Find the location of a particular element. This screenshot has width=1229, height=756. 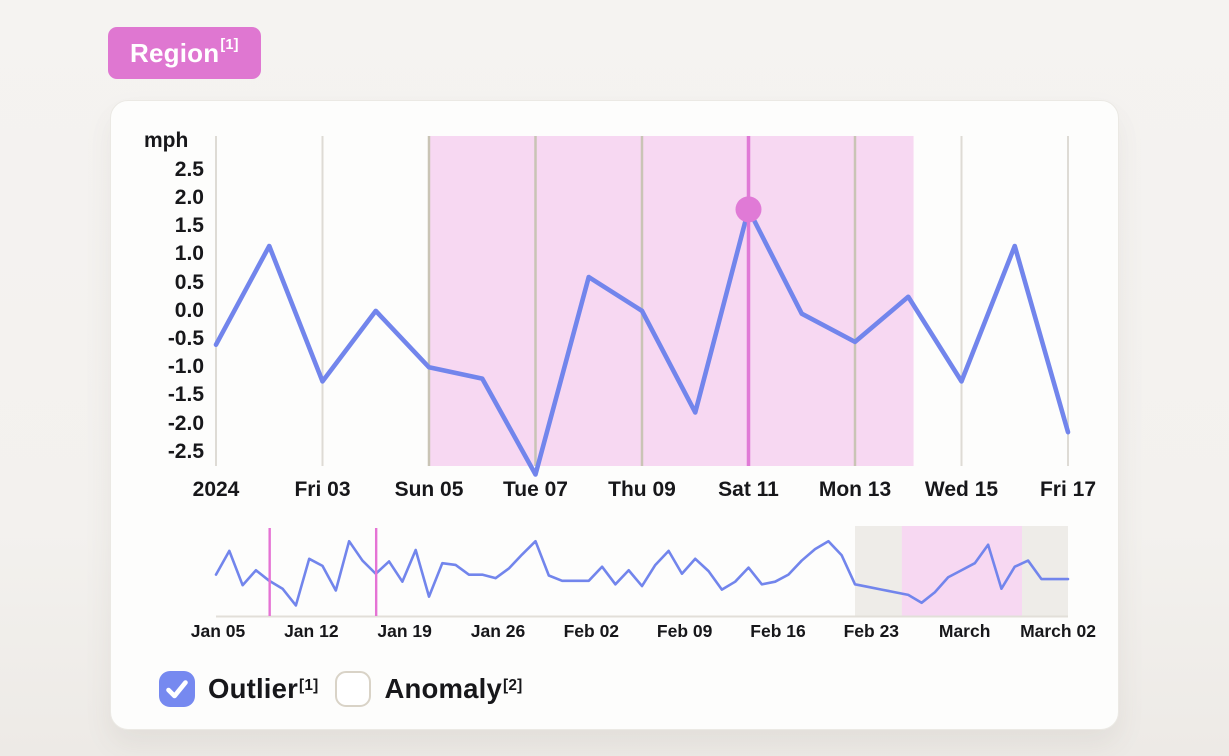

y-axis-tick-label: 1.5 is located at coordinates (189, 226).